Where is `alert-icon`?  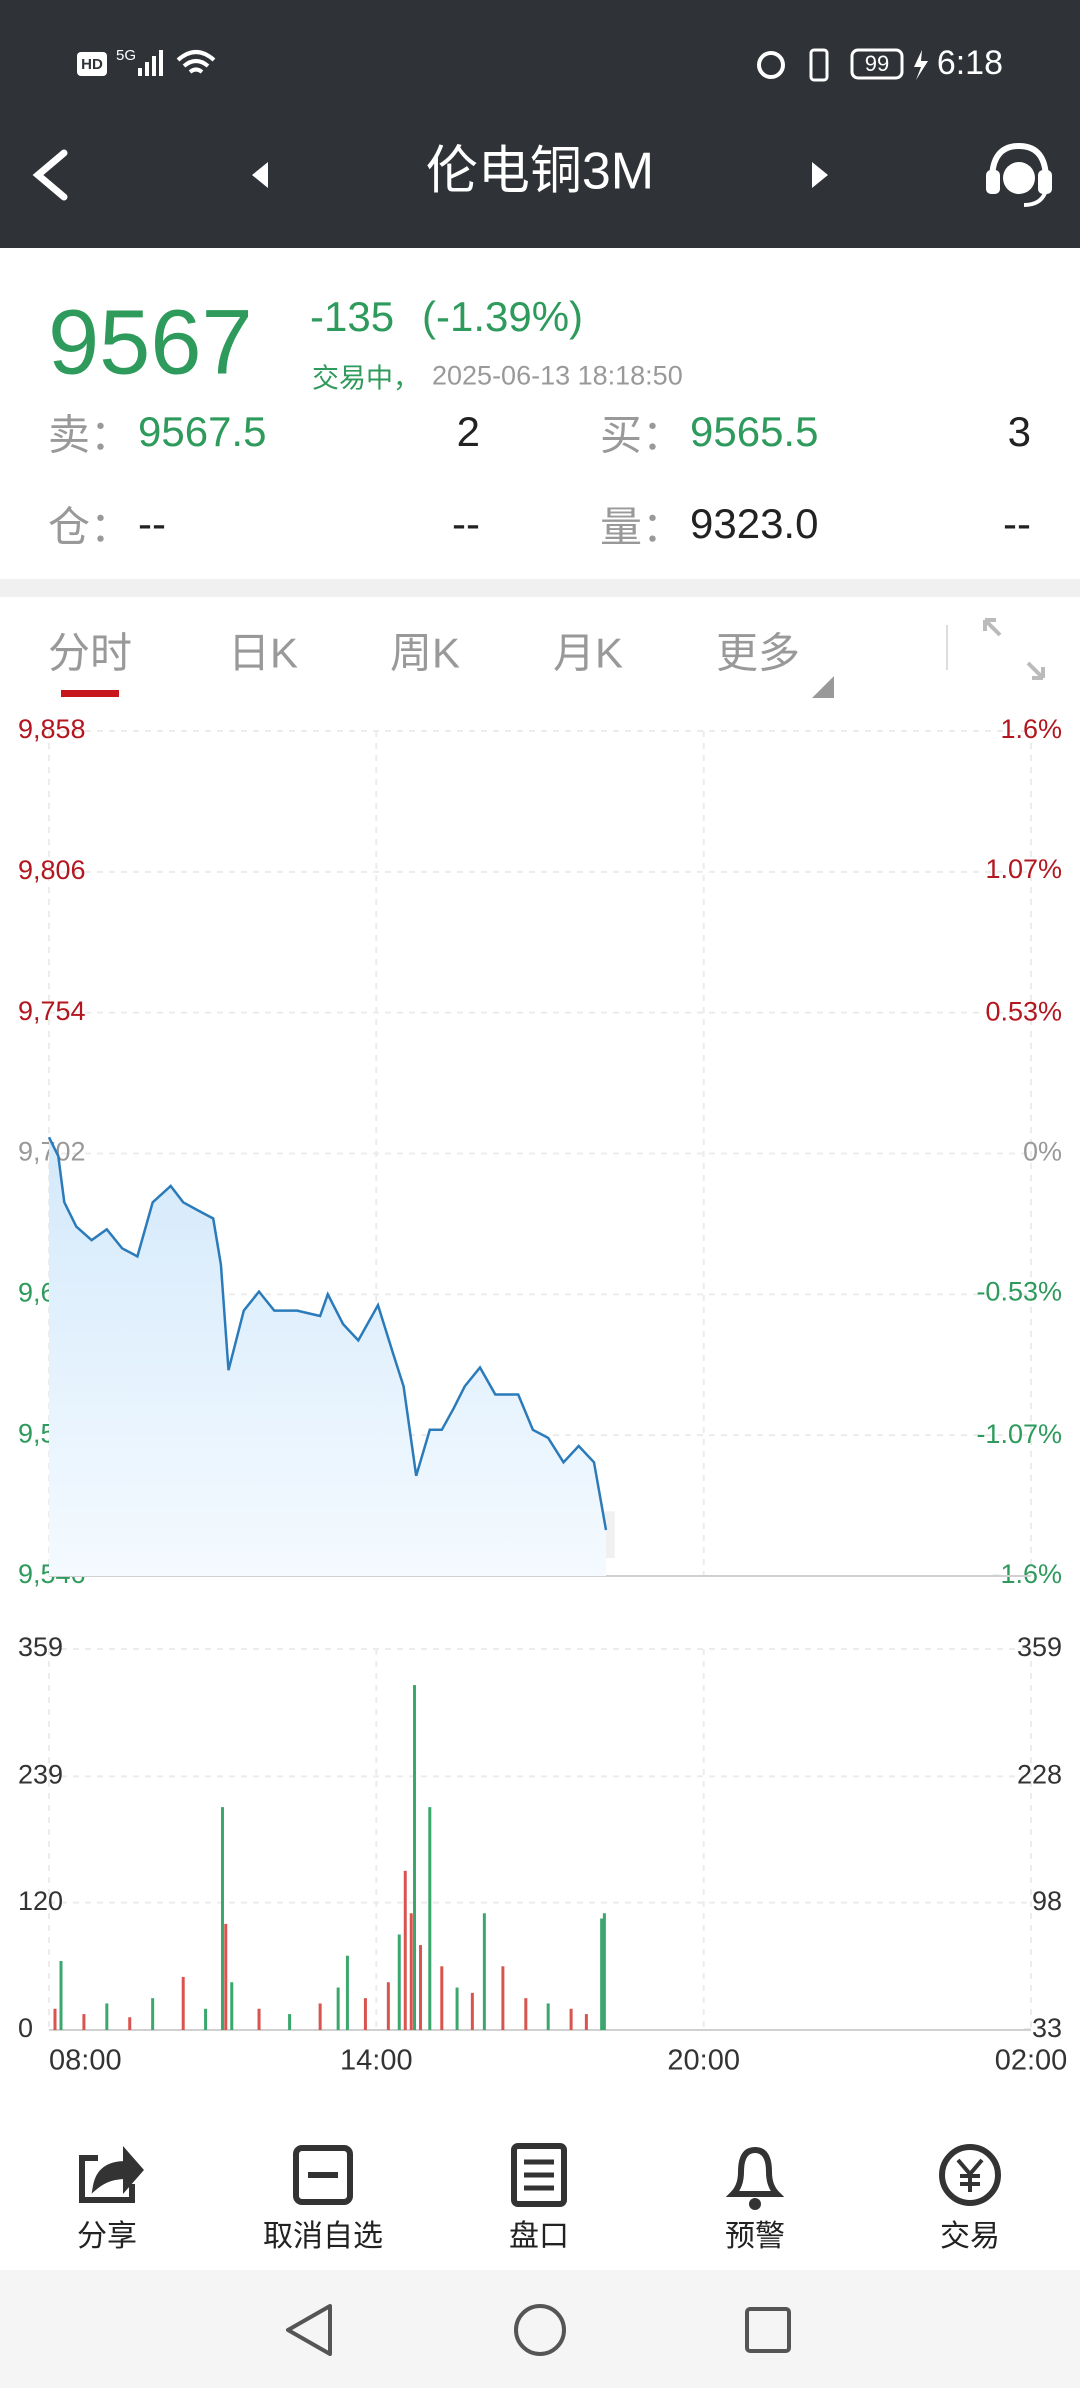 alert-icon is located at coordinates (755, 2178).